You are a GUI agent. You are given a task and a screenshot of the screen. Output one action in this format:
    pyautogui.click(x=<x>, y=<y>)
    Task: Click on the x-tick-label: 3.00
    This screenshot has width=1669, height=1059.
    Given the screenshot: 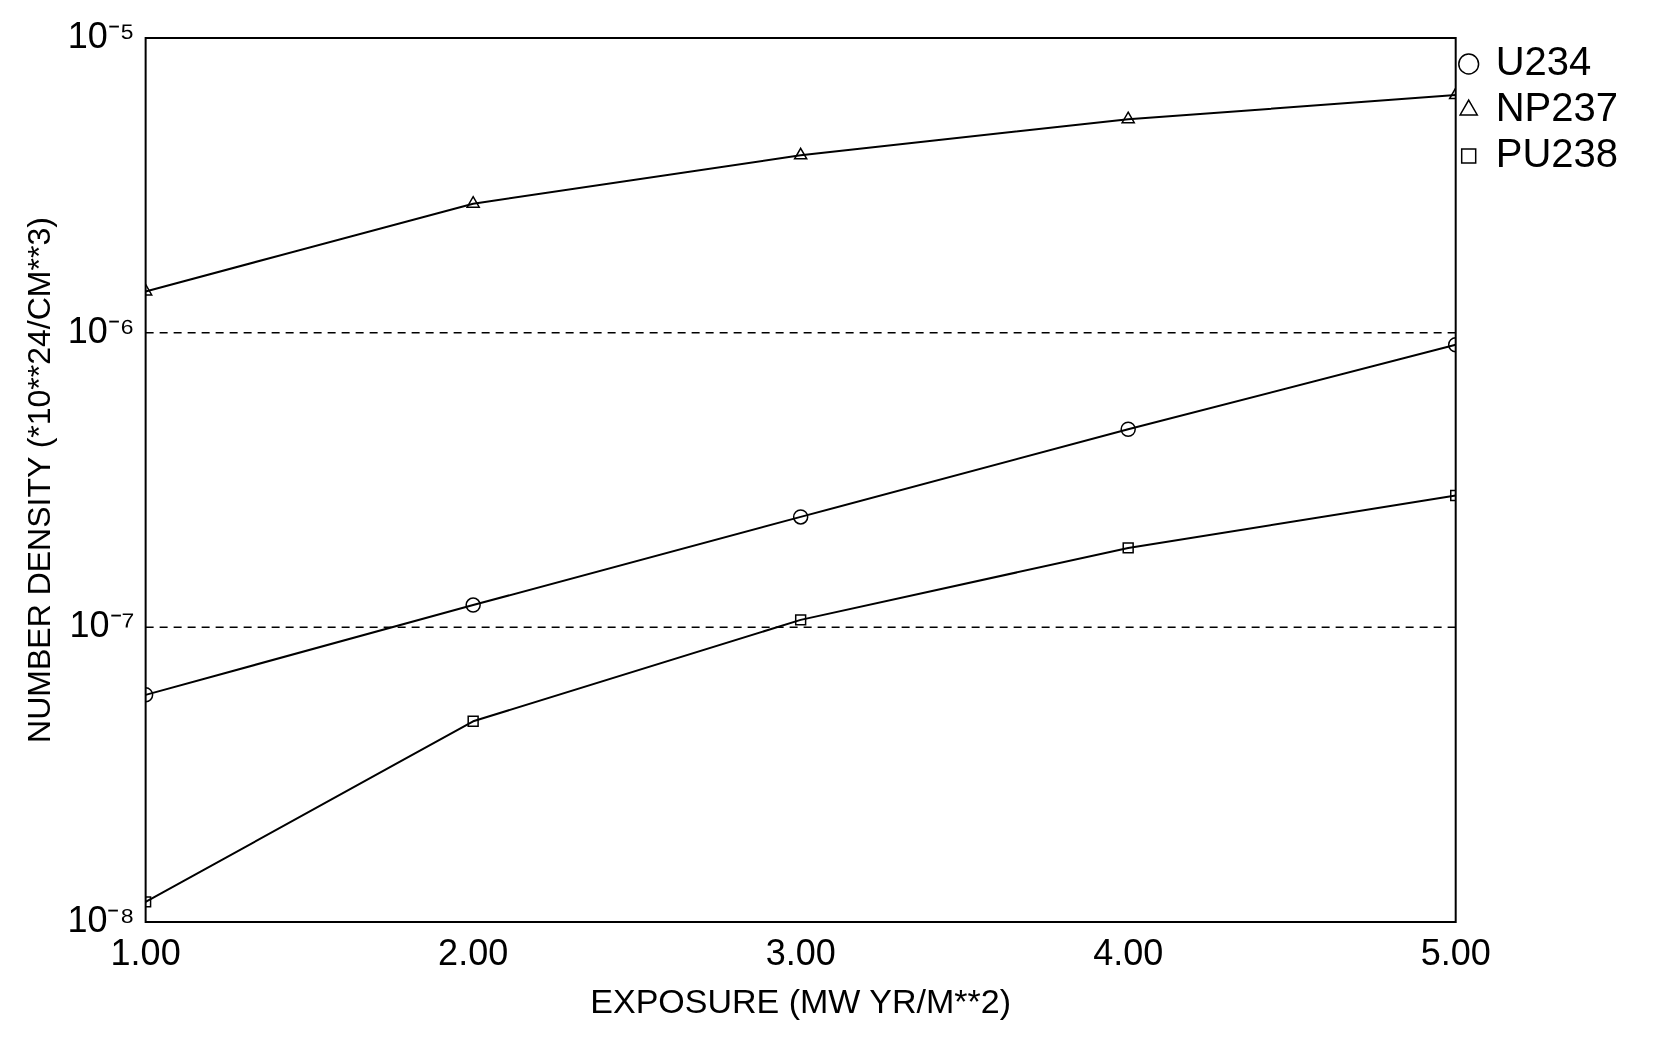 What is the action you would take?
    pyautogui.click(x=800, y=952)
    